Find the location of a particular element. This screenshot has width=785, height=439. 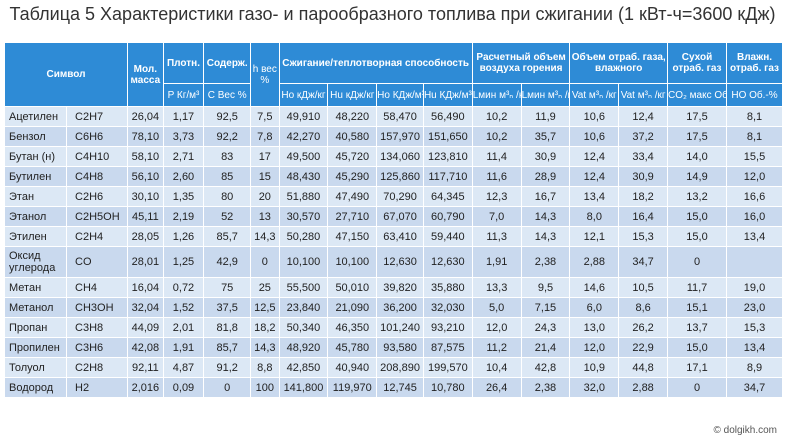

value-cell: 12,0 is located at coordinates (594, 347).